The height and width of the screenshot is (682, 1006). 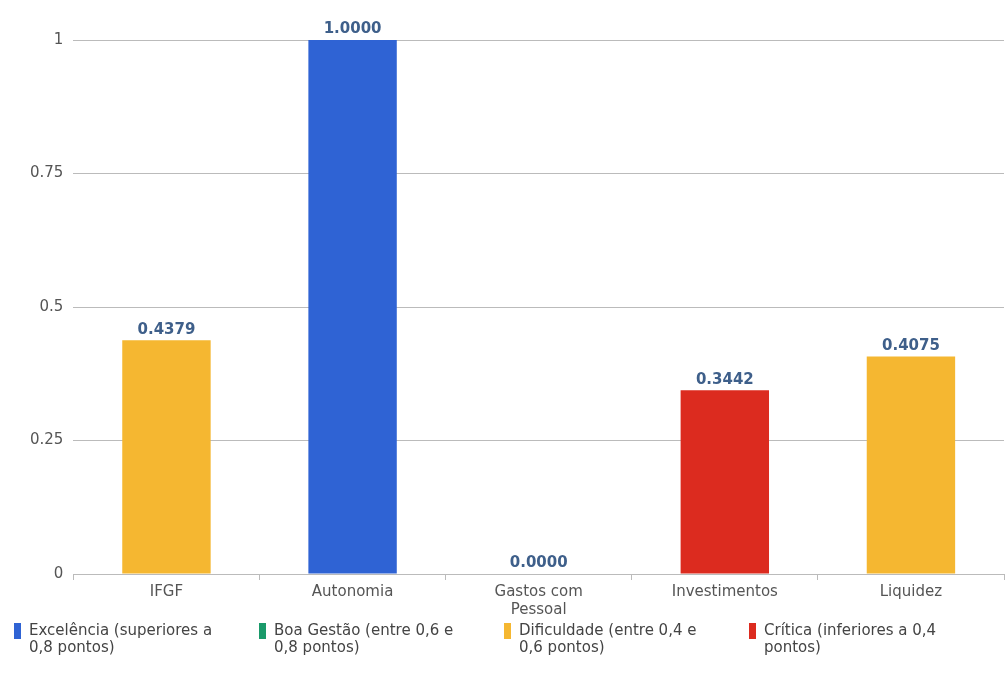 I want to click on y-tick-label: 0.75, so click(x=46, y=172).